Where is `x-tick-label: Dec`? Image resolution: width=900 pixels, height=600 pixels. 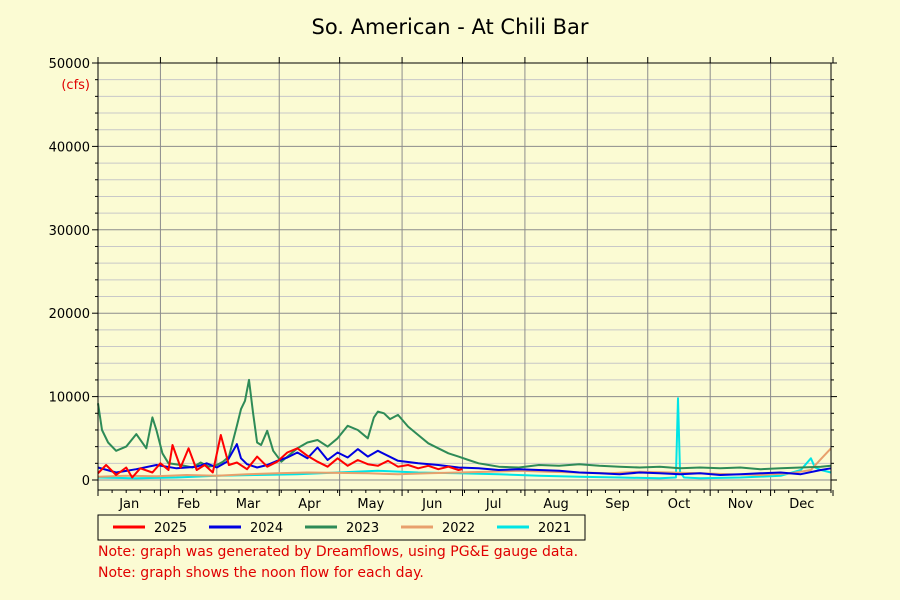 x-tick-label: Dec is located at coordinates (801, 504).